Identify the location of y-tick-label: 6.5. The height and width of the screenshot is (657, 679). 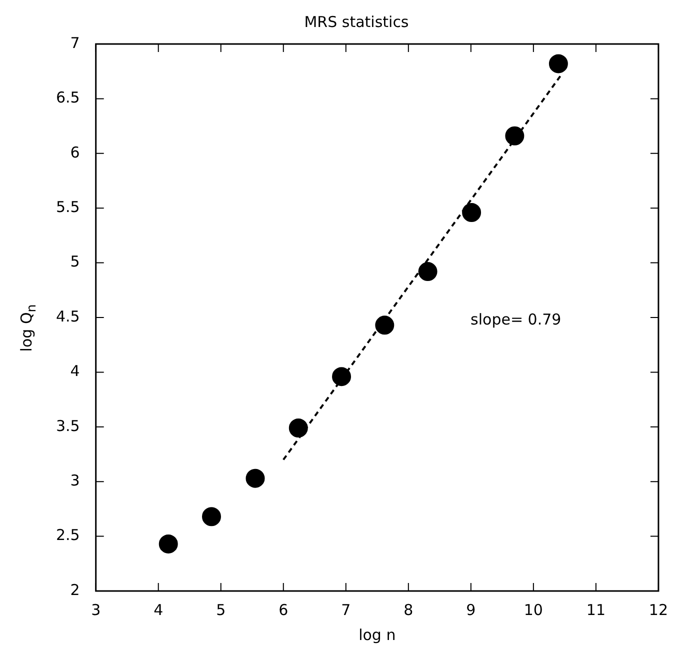
(68, 97).